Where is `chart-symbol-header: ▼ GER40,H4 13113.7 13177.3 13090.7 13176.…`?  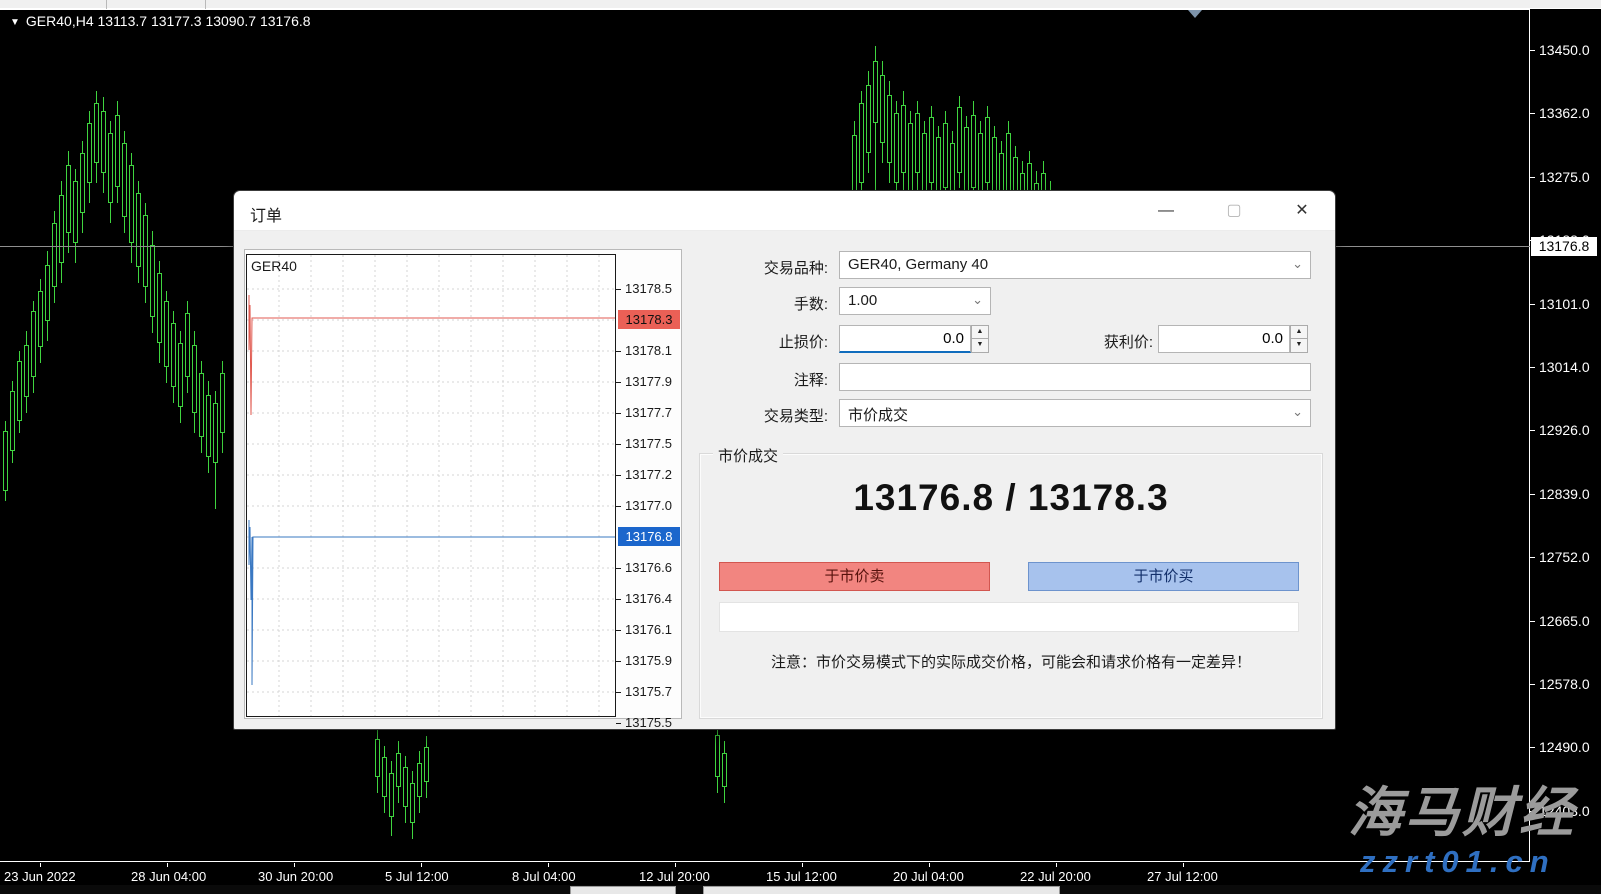
chart-symbol-header: ▼ GER40,H4 13113.7 13177.3 13090.7 13176.… is located at coordinates (160, 21).